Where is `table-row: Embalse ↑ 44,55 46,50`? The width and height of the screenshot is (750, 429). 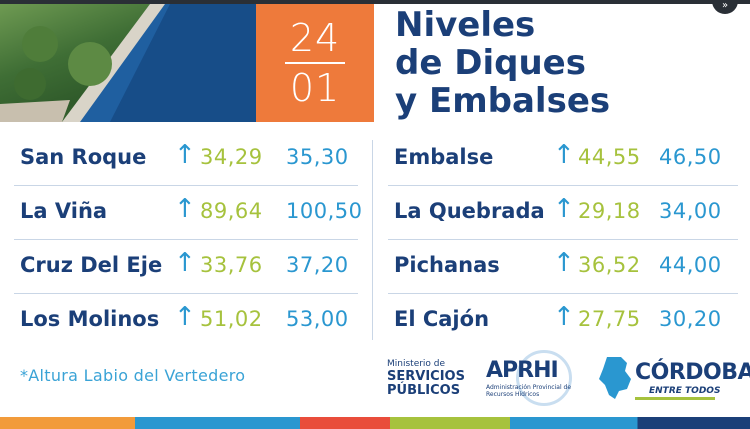 table-row: Embalse ↑ 44,55 46,50 is located at coordinates (563, 159).